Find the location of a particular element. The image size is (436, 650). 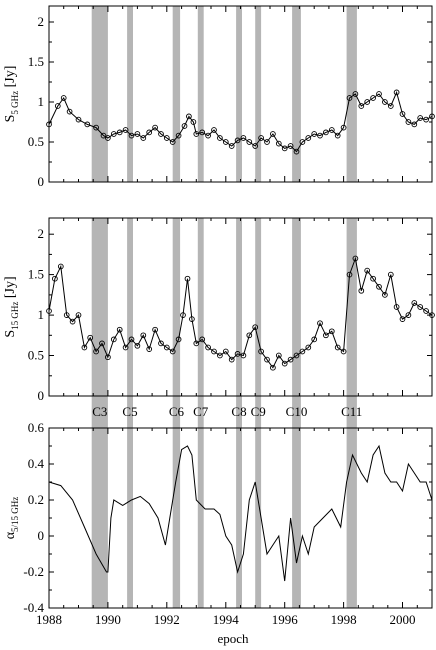

x-tick-label: 1992 is located at coordinates (167, 619).